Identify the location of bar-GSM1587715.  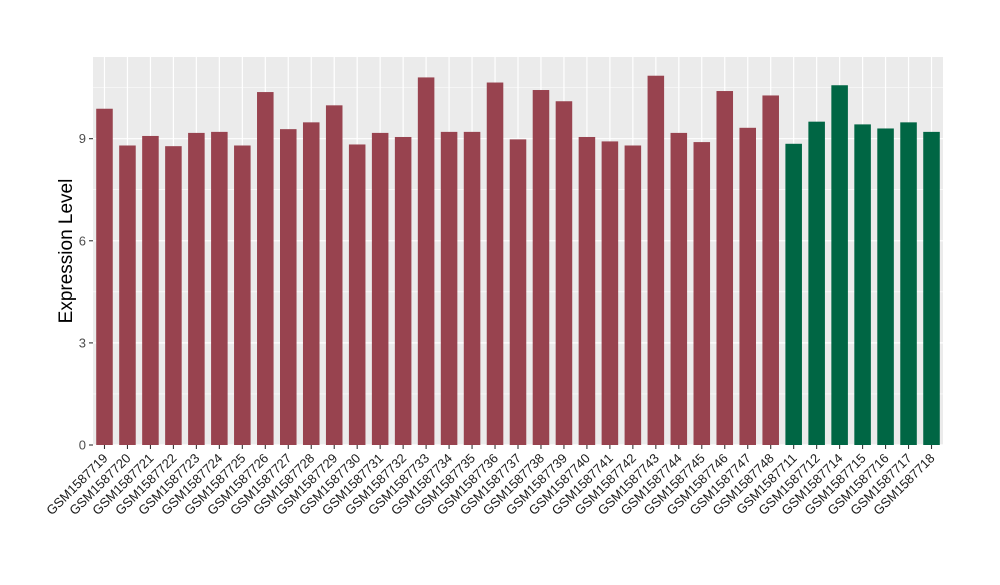
(862, 285).